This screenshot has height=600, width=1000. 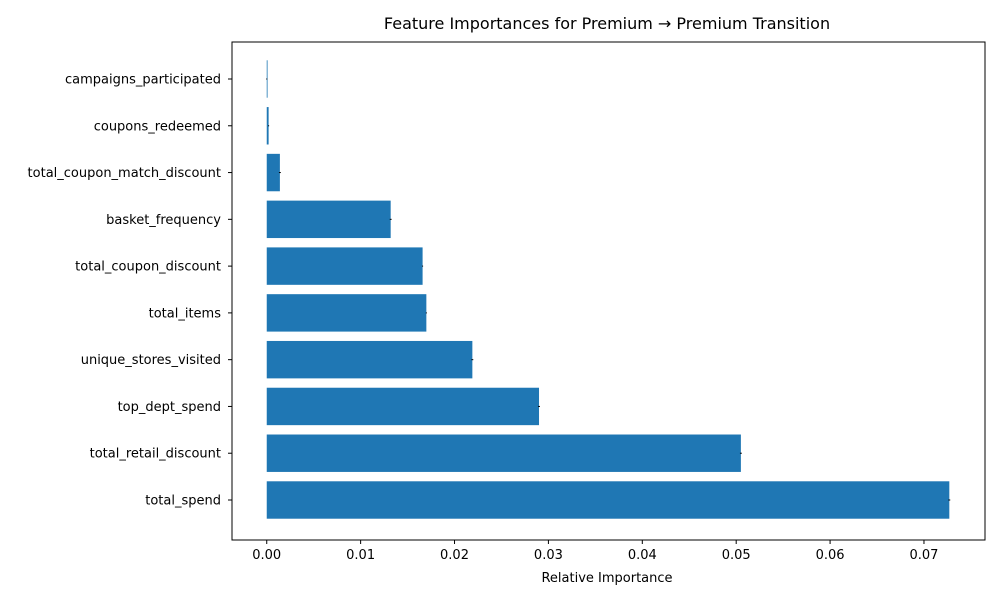 What do you see at coordinates (403, 406) in the screenshot?
I see `bar-top_dept_spend` at bounding box center [403, 406].